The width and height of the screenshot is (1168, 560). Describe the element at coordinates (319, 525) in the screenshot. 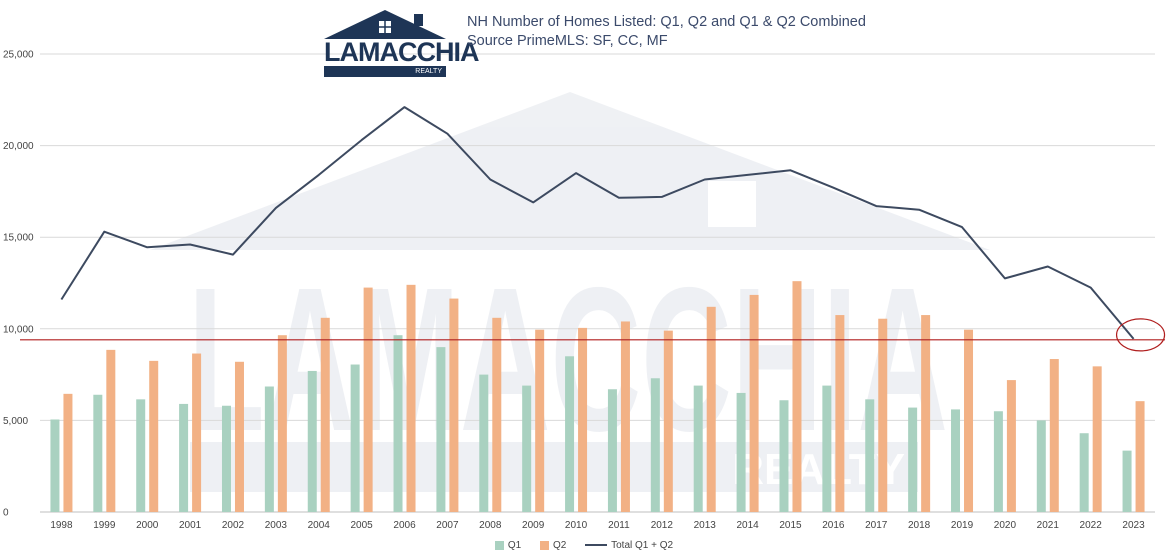

I see `x-tick-label: 2004` at that location.